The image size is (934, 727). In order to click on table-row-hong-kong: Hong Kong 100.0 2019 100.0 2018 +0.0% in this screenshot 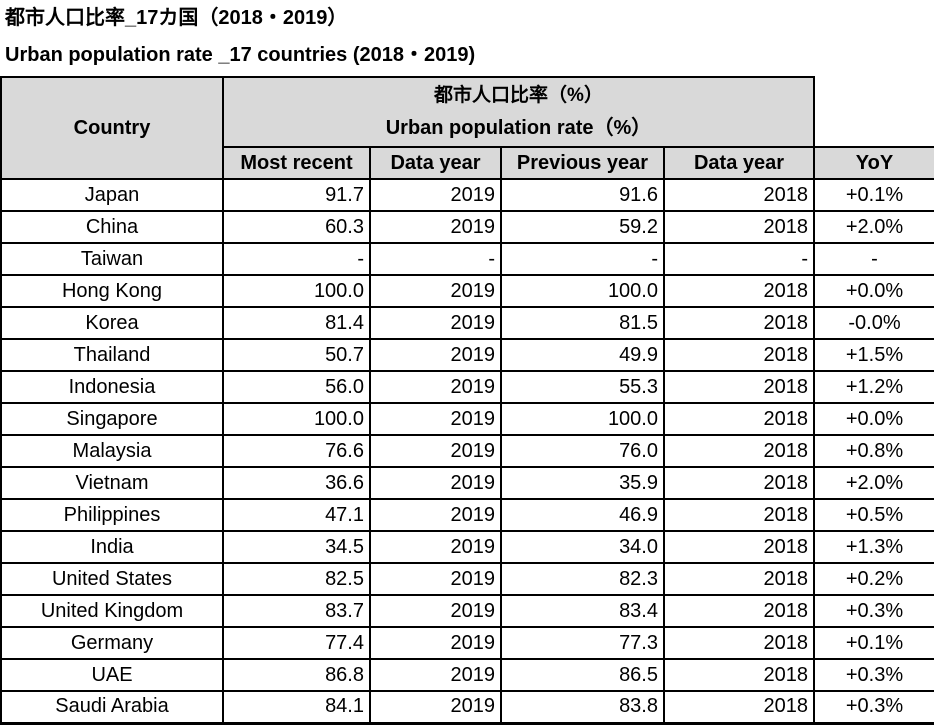, I will do `click(467, 291)`.